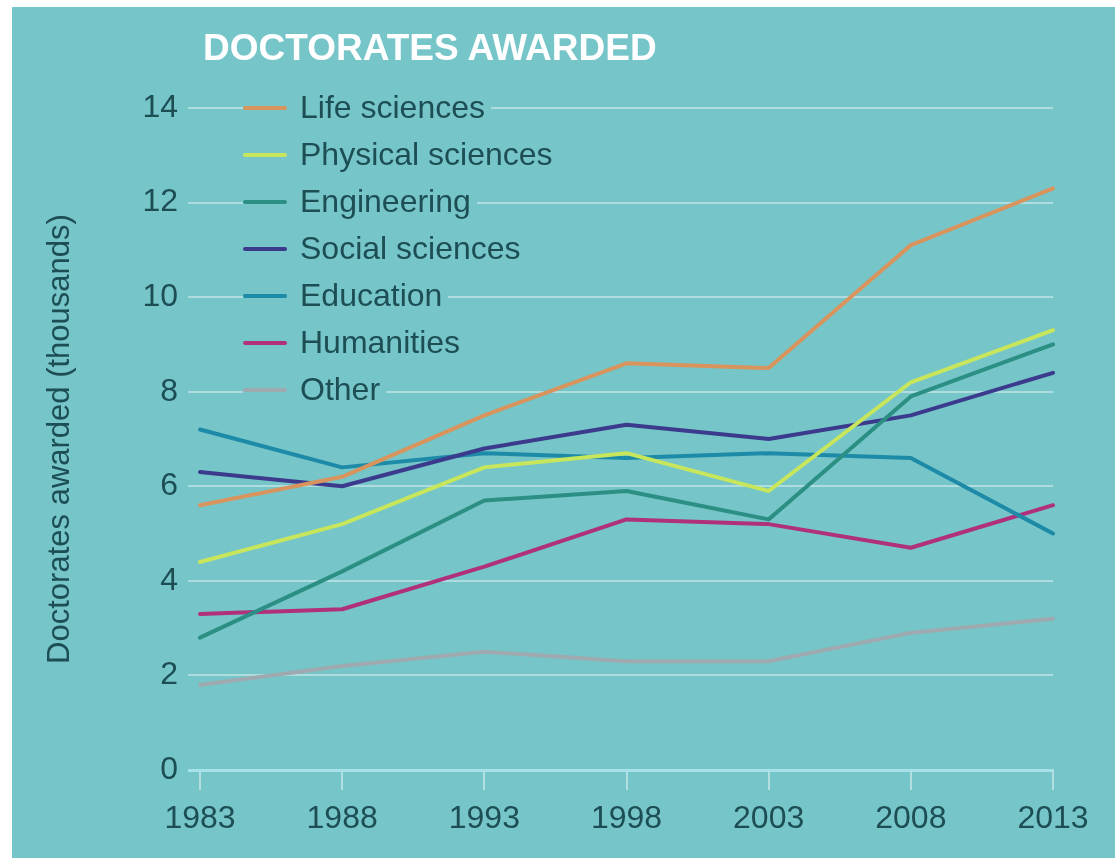 The height and width of the screenshot is (858, 1115). Describe the element at coordinates (911, 817) in the screenshot. I see `x-tick-label: 2008` at that location.